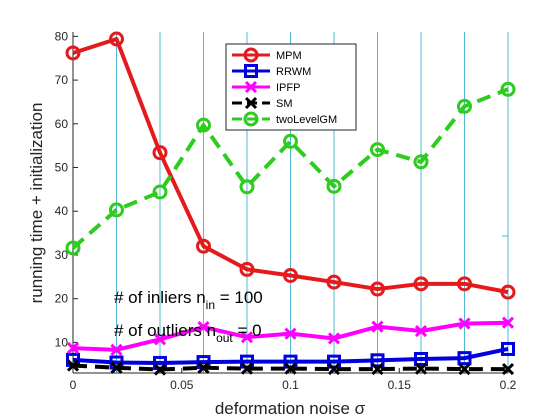 The height and width of the screenshot is (420, 560). I want to click on svg-text: # of outliers nout = 0, so click(188, 333).